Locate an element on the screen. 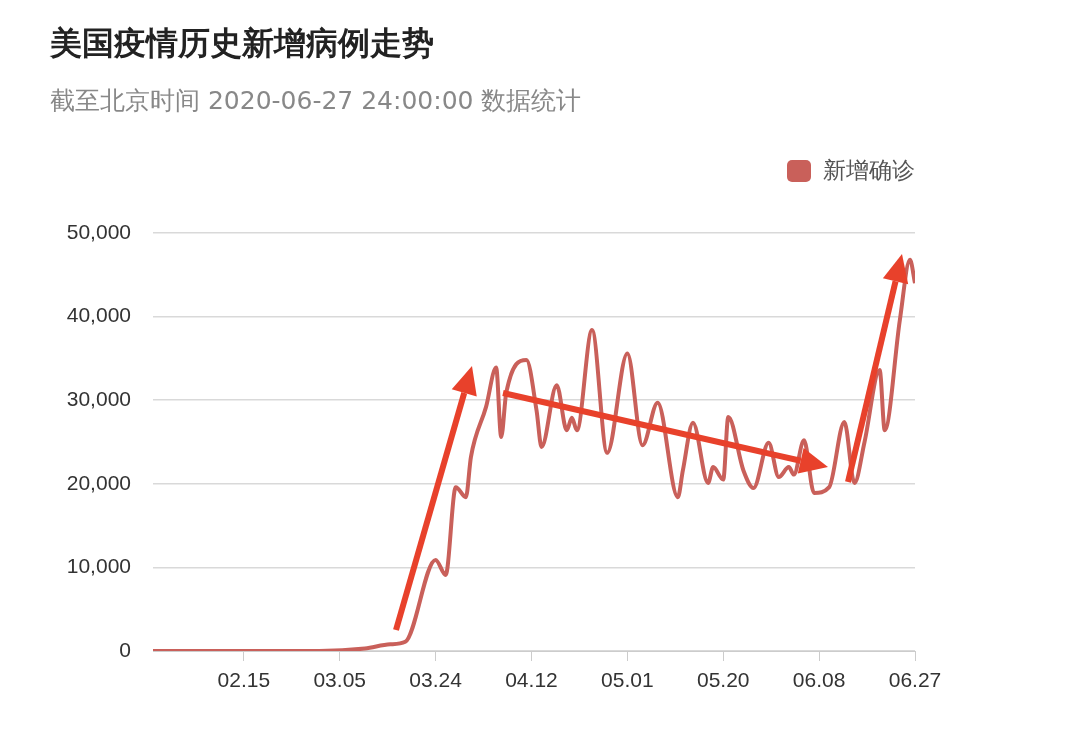 The image size is (1071, 743). y-tick-label: 10,000 is located at coordinates (98, 566).